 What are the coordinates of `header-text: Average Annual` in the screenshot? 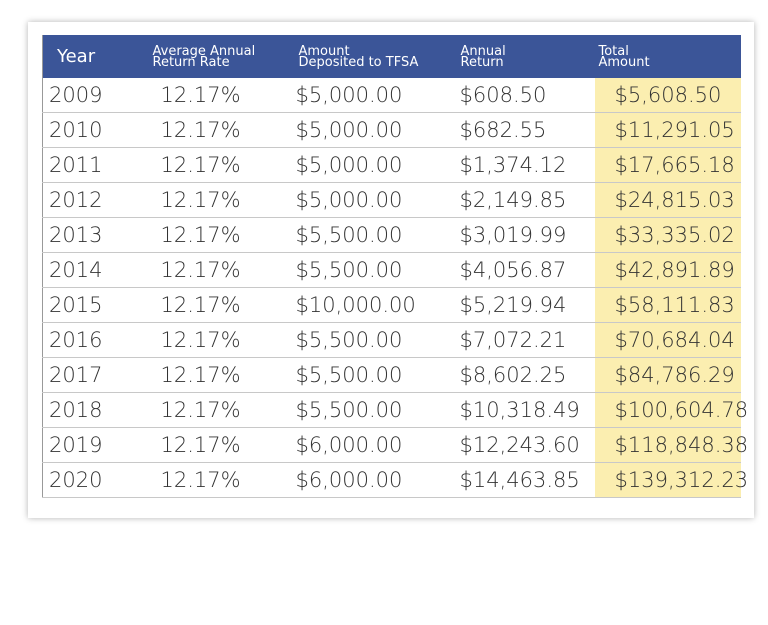 It's located at (204, 51).